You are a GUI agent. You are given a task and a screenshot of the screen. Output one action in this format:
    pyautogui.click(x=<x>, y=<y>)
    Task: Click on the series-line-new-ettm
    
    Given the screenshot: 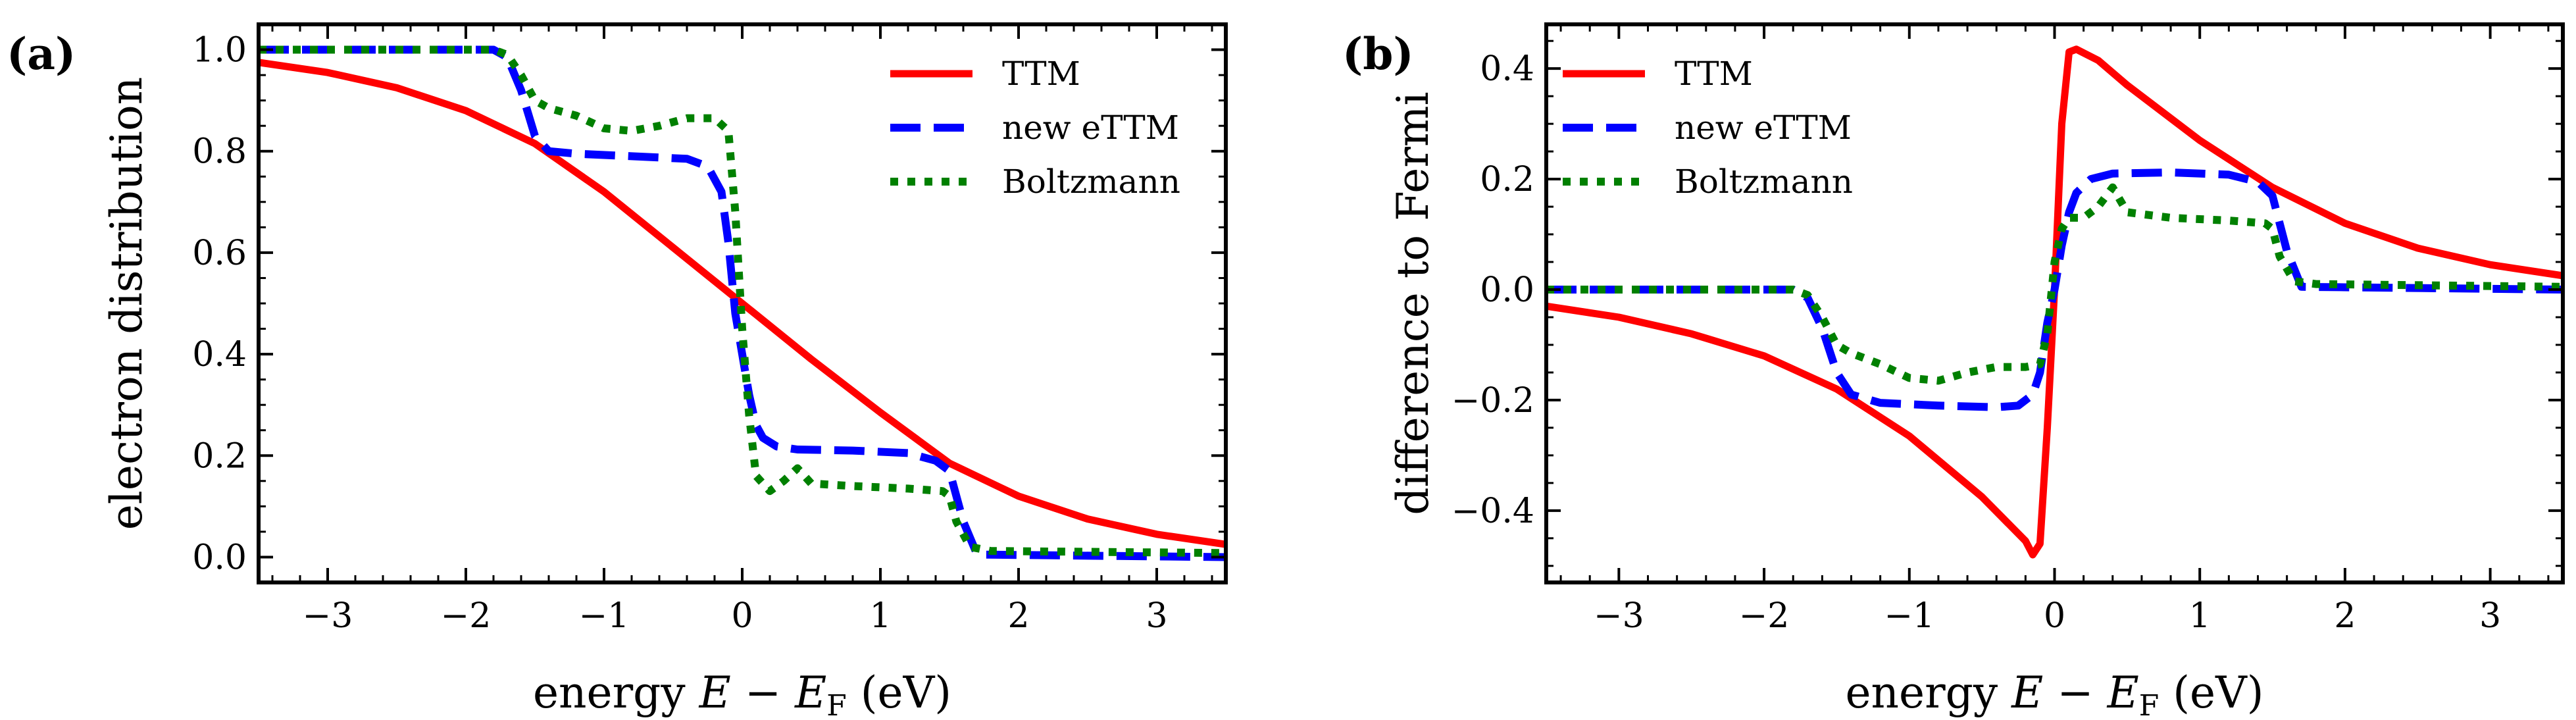 What is the action you would take?
    pyautogui.click(x=2054, y=289)
    